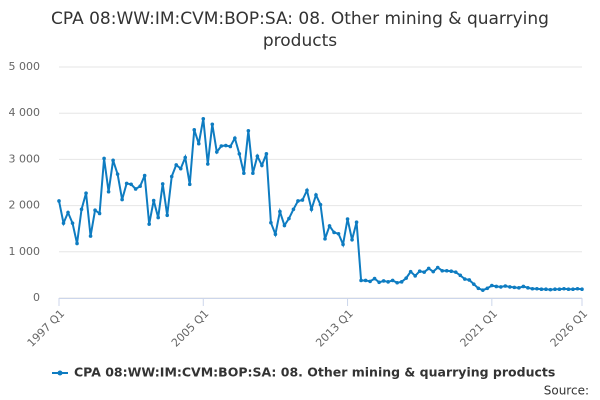  I want to click on y-tick-label: 3 000, so click(25, 158).